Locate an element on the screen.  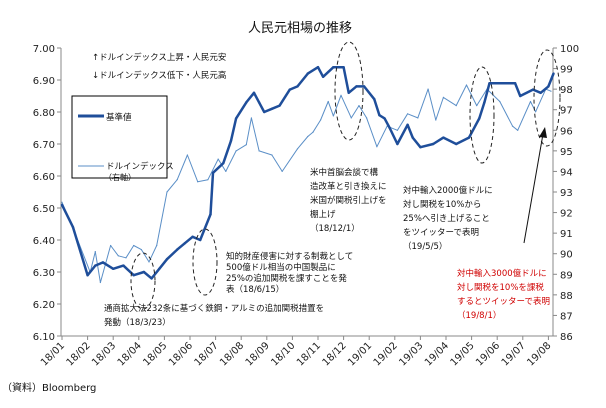
annotation-line: 25%の追加関税を課すことを発 is located at coordinates (286, 278).